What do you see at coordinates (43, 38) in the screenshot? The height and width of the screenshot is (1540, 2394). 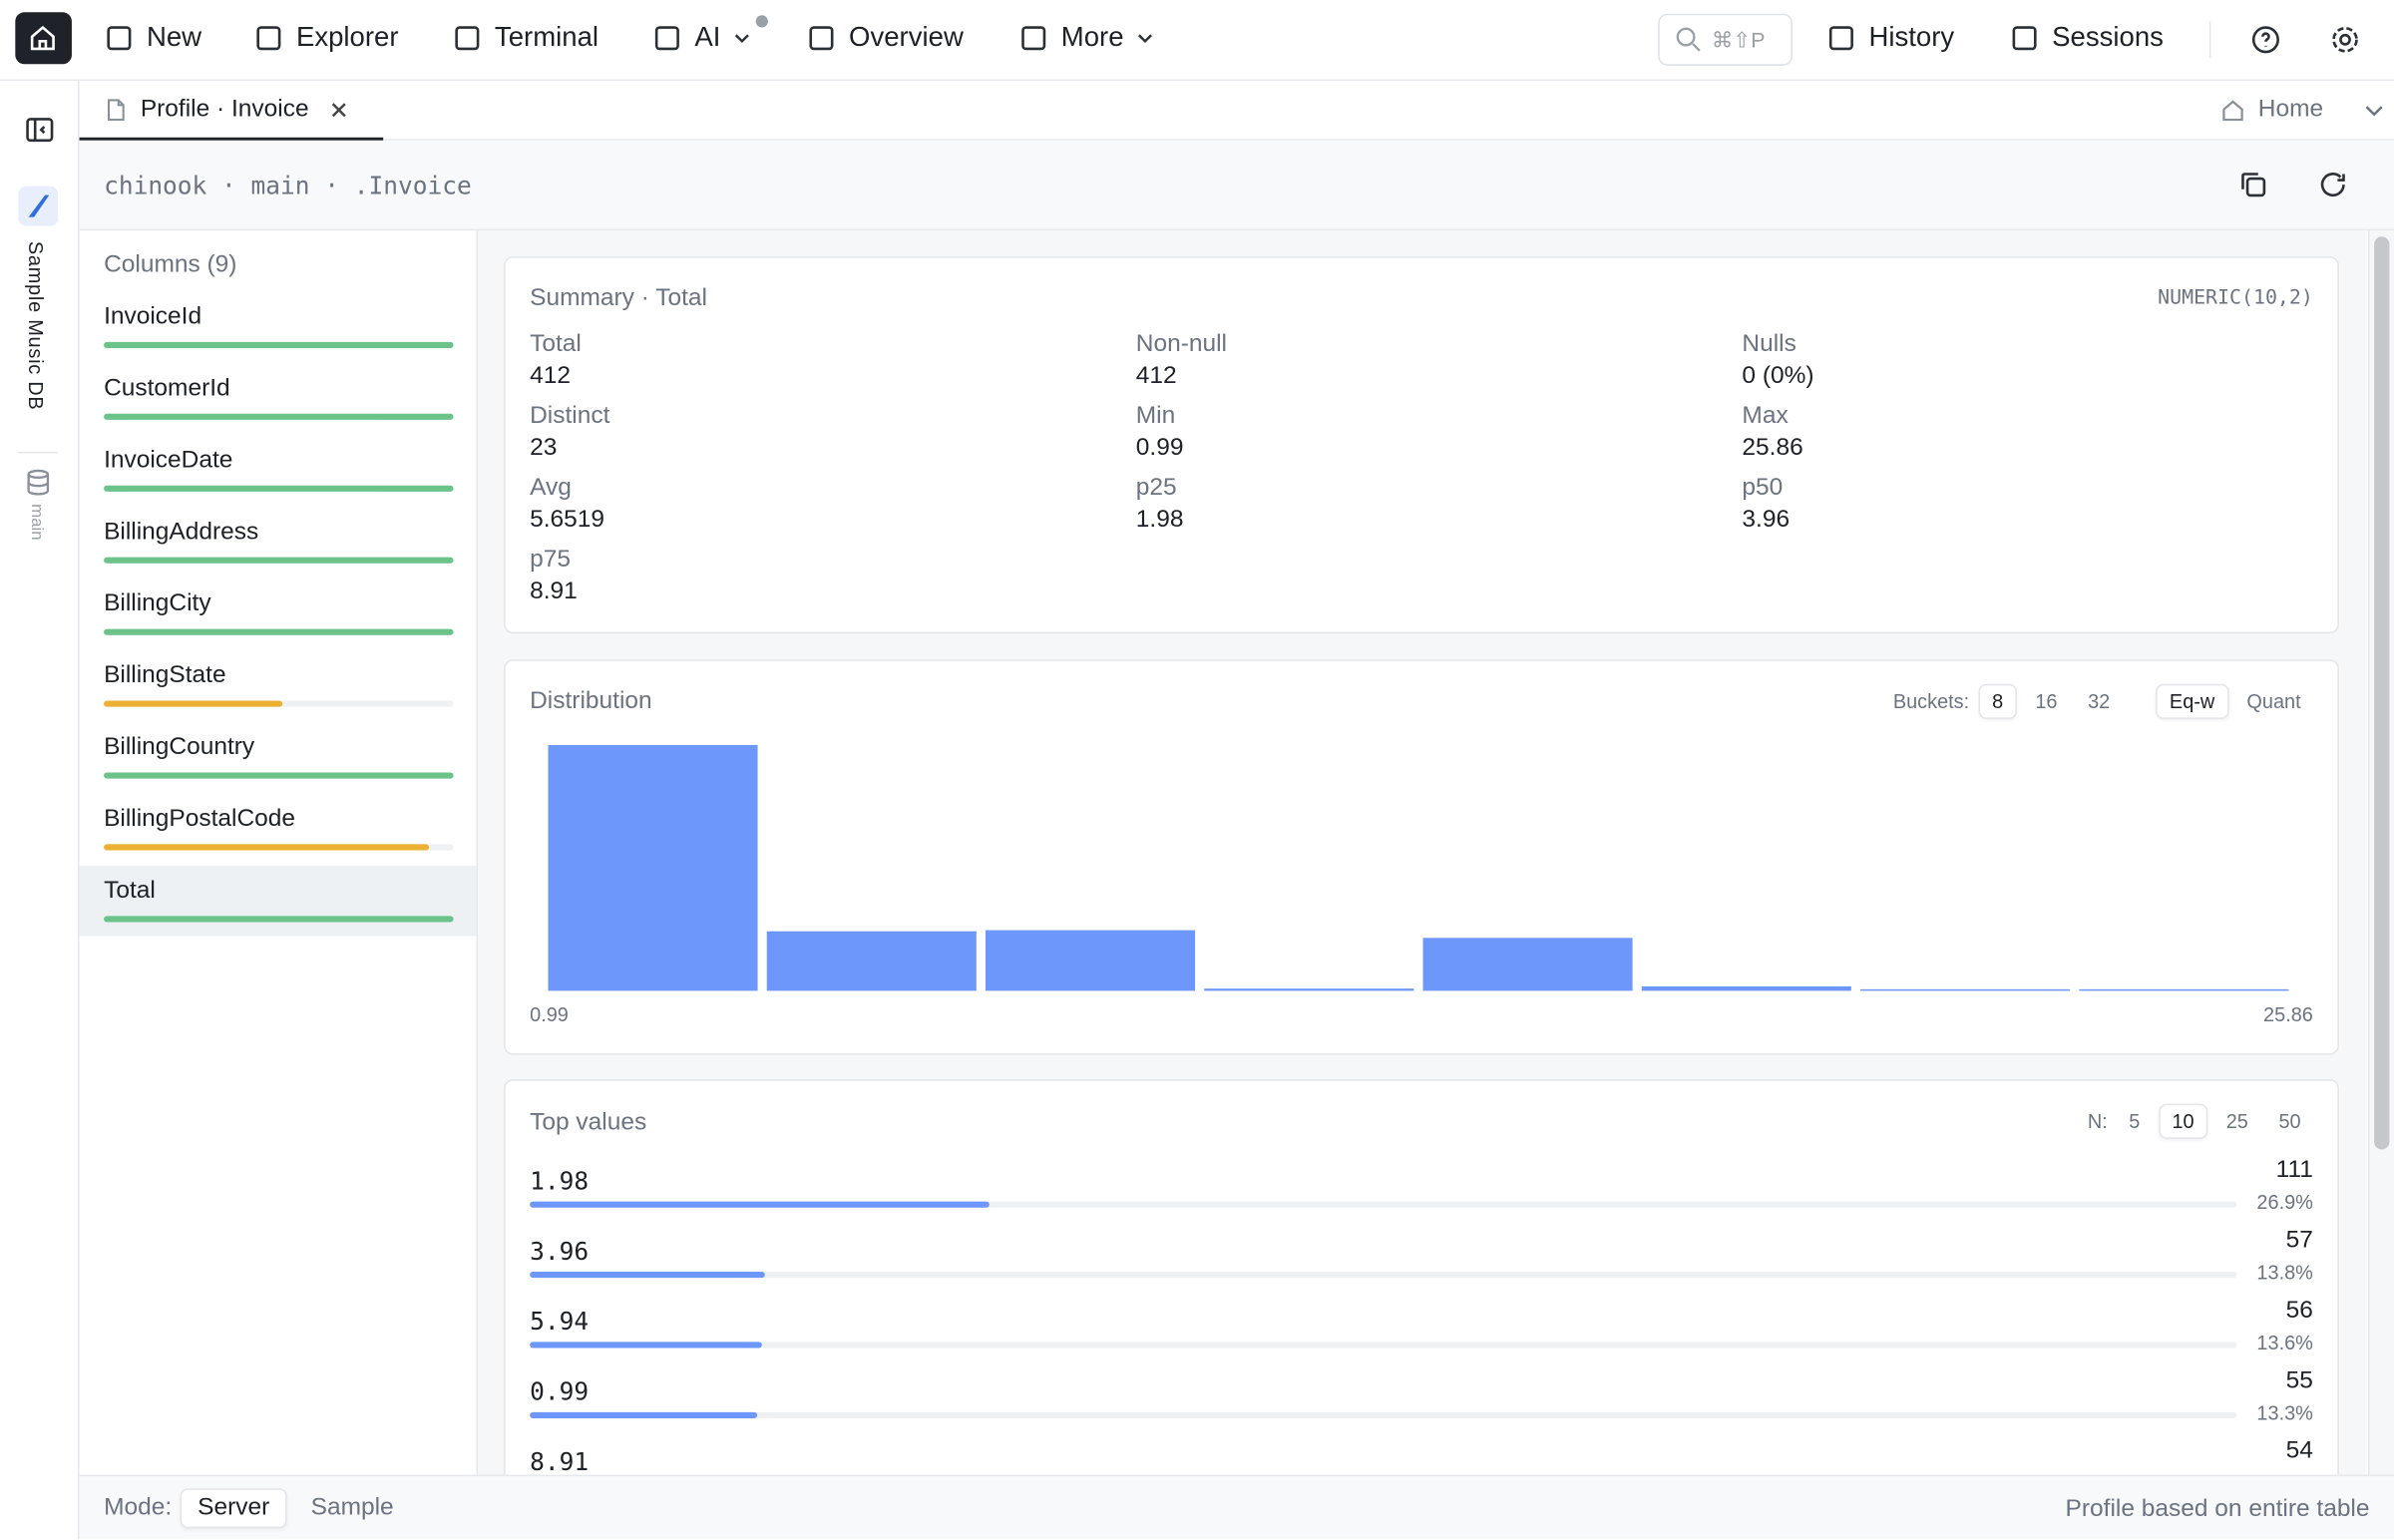 I see `home-button` at bounding box center [43, 38].